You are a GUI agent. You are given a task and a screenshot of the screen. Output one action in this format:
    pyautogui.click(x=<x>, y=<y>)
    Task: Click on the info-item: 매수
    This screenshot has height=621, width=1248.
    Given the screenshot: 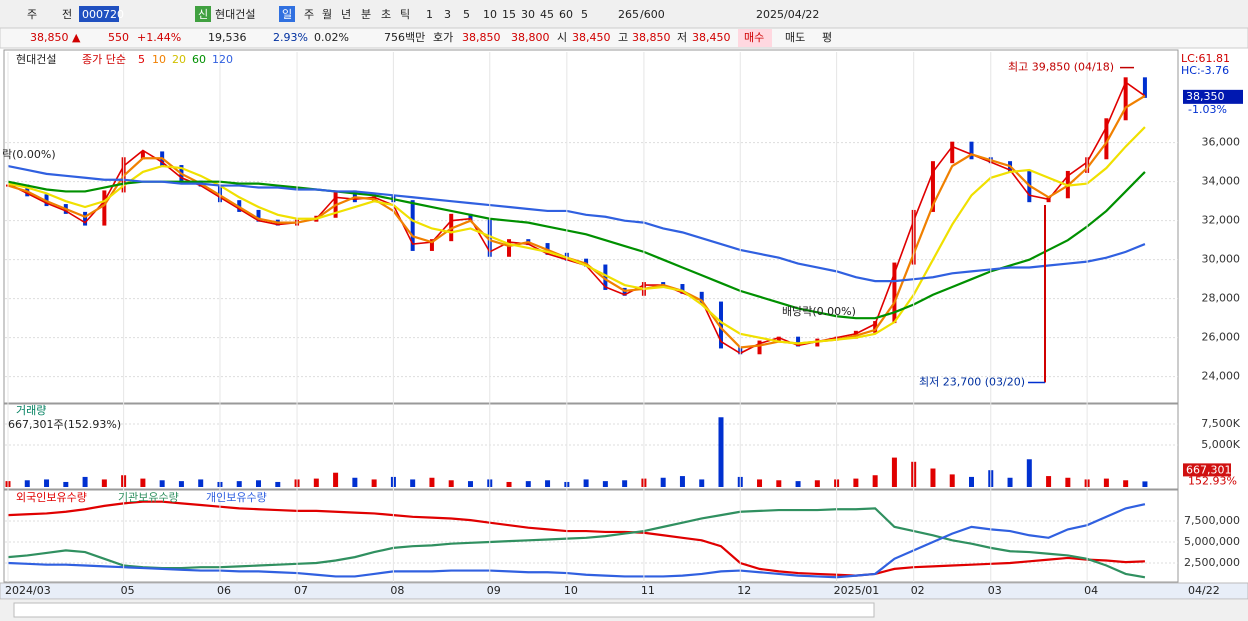 What is the action you would take?
    pyautogui.click(x=754, y=37)
    